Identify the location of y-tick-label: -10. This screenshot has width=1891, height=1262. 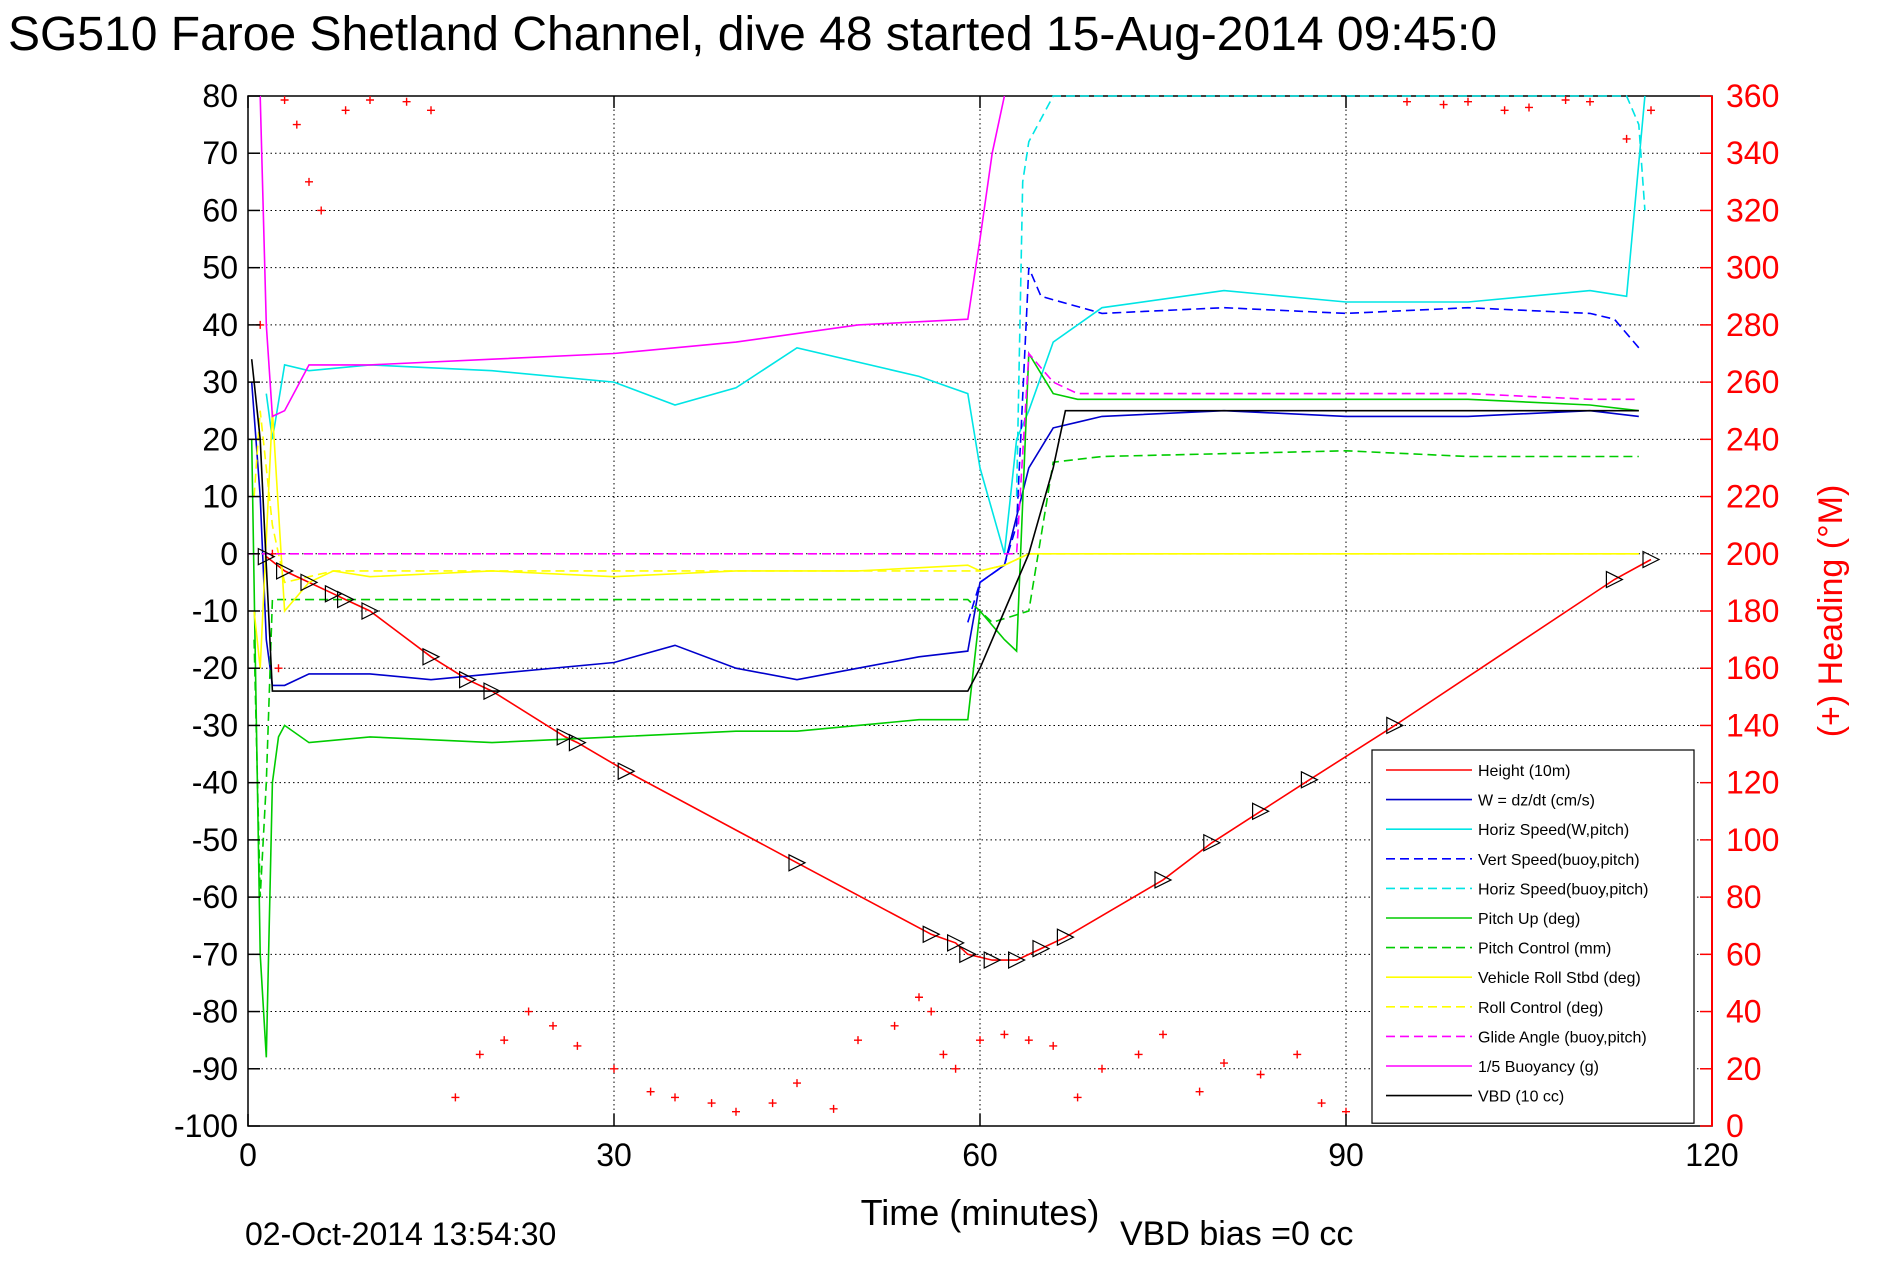
(215, 611).